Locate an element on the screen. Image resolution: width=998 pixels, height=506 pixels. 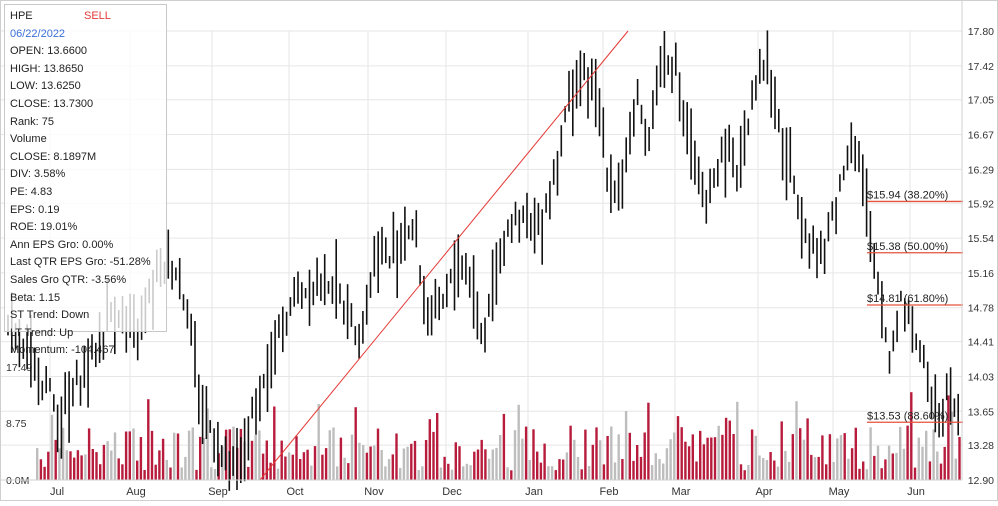
price-tick-label: 13.28 is located at coordinates (981, 446).